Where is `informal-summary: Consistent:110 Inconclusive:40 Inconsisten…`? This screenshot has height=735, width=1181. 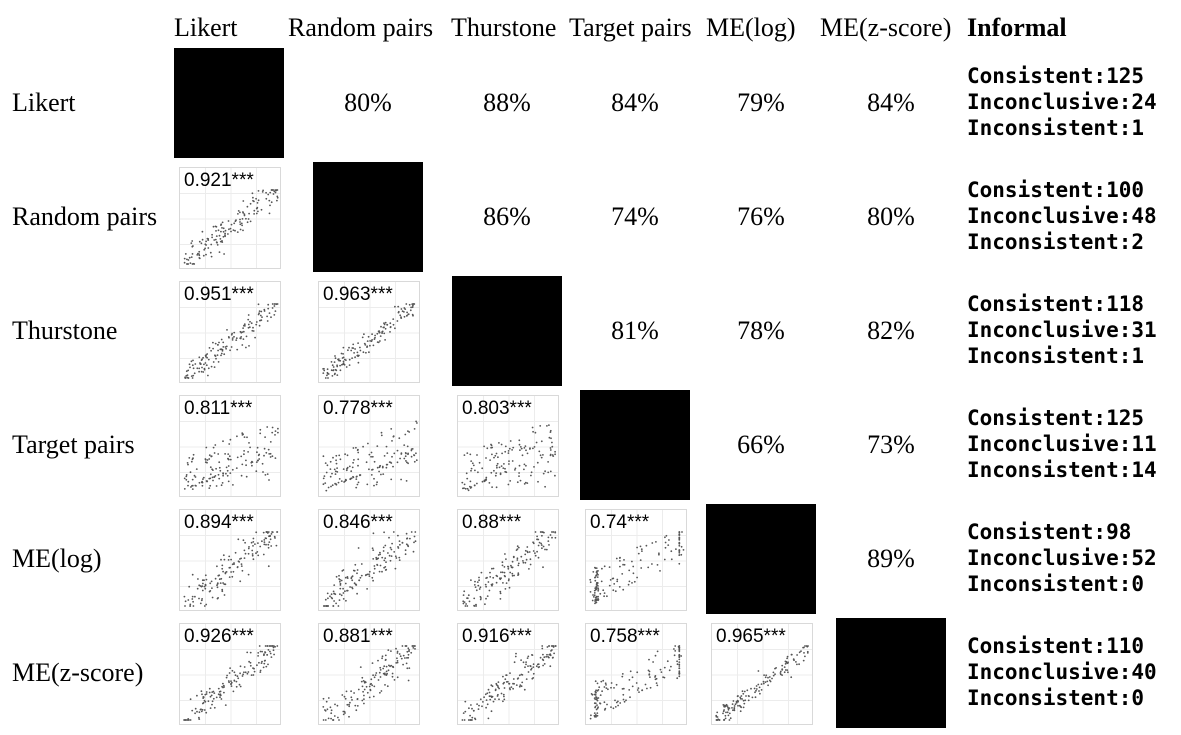
informal-summary: Consistent:110 Inconclusive:40 Inconsisten… is located at coordinates (1062, 672).